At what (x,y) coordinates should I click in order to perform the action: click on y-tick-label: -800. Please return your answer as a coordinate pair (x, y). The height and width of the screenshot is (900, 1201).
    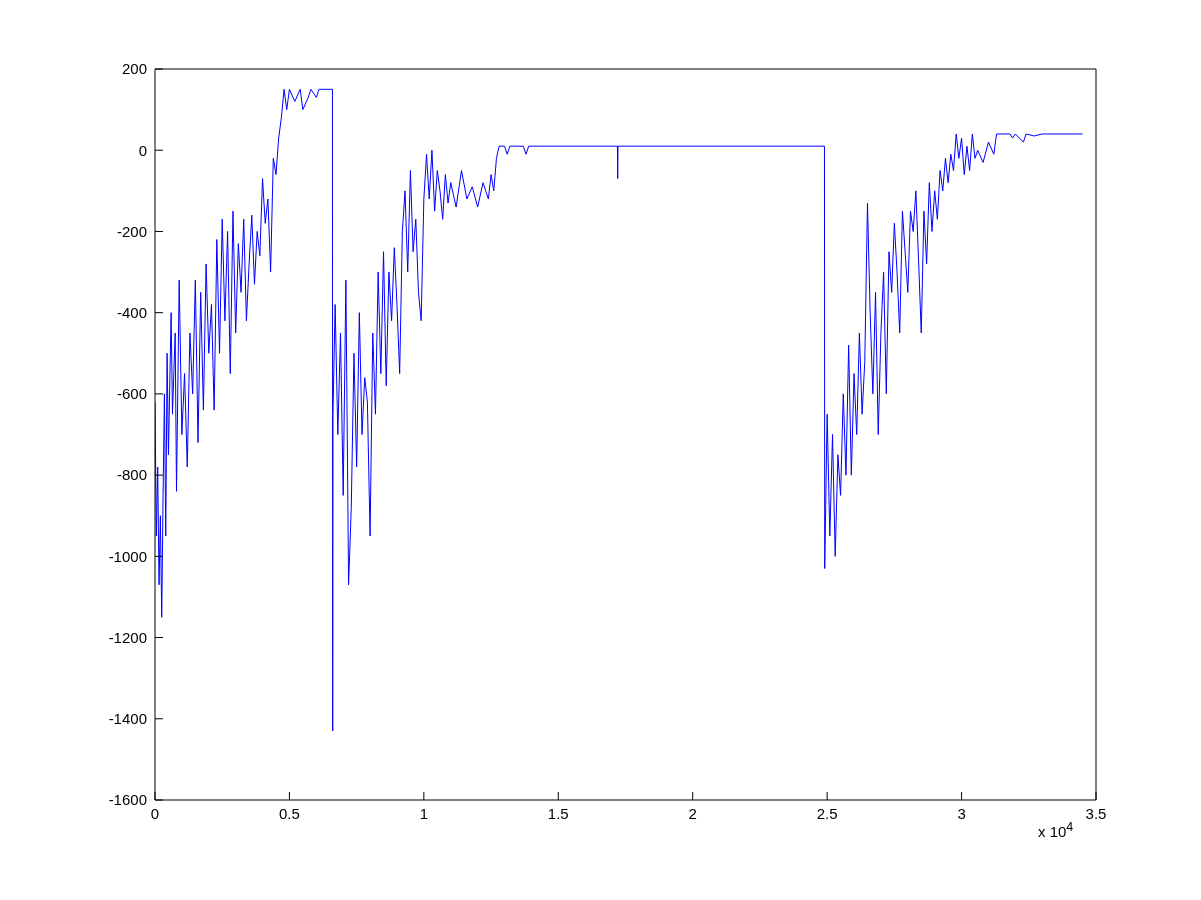
    Looking at the image, I should click on (131, 475).